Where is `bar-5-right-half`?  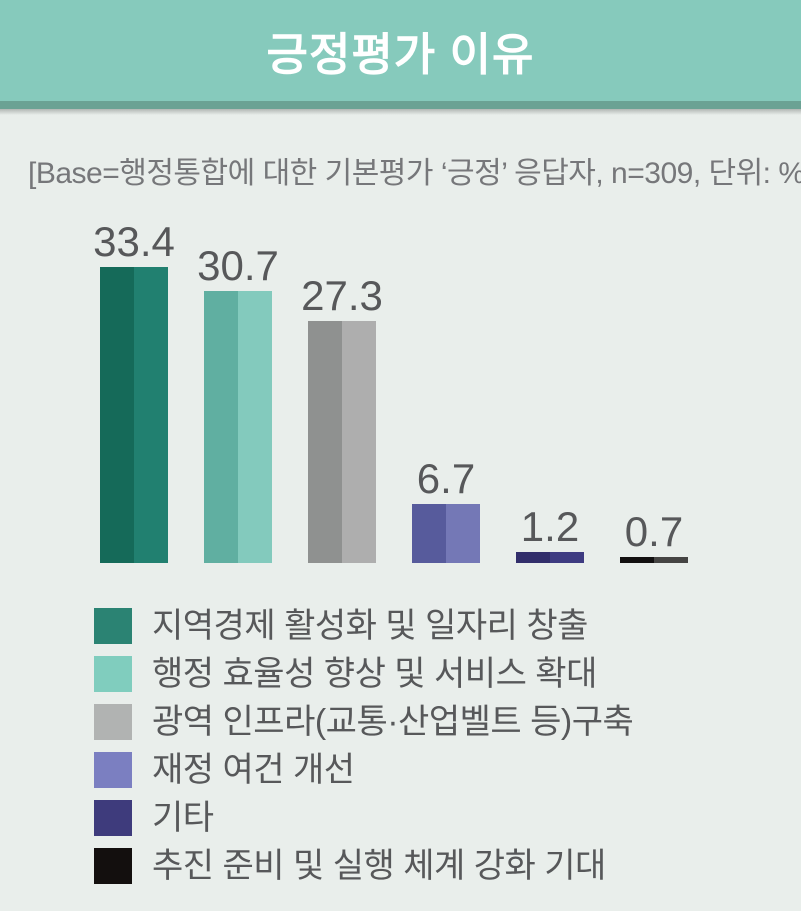 bar-5-right-half is located at coordinates (671, 560).